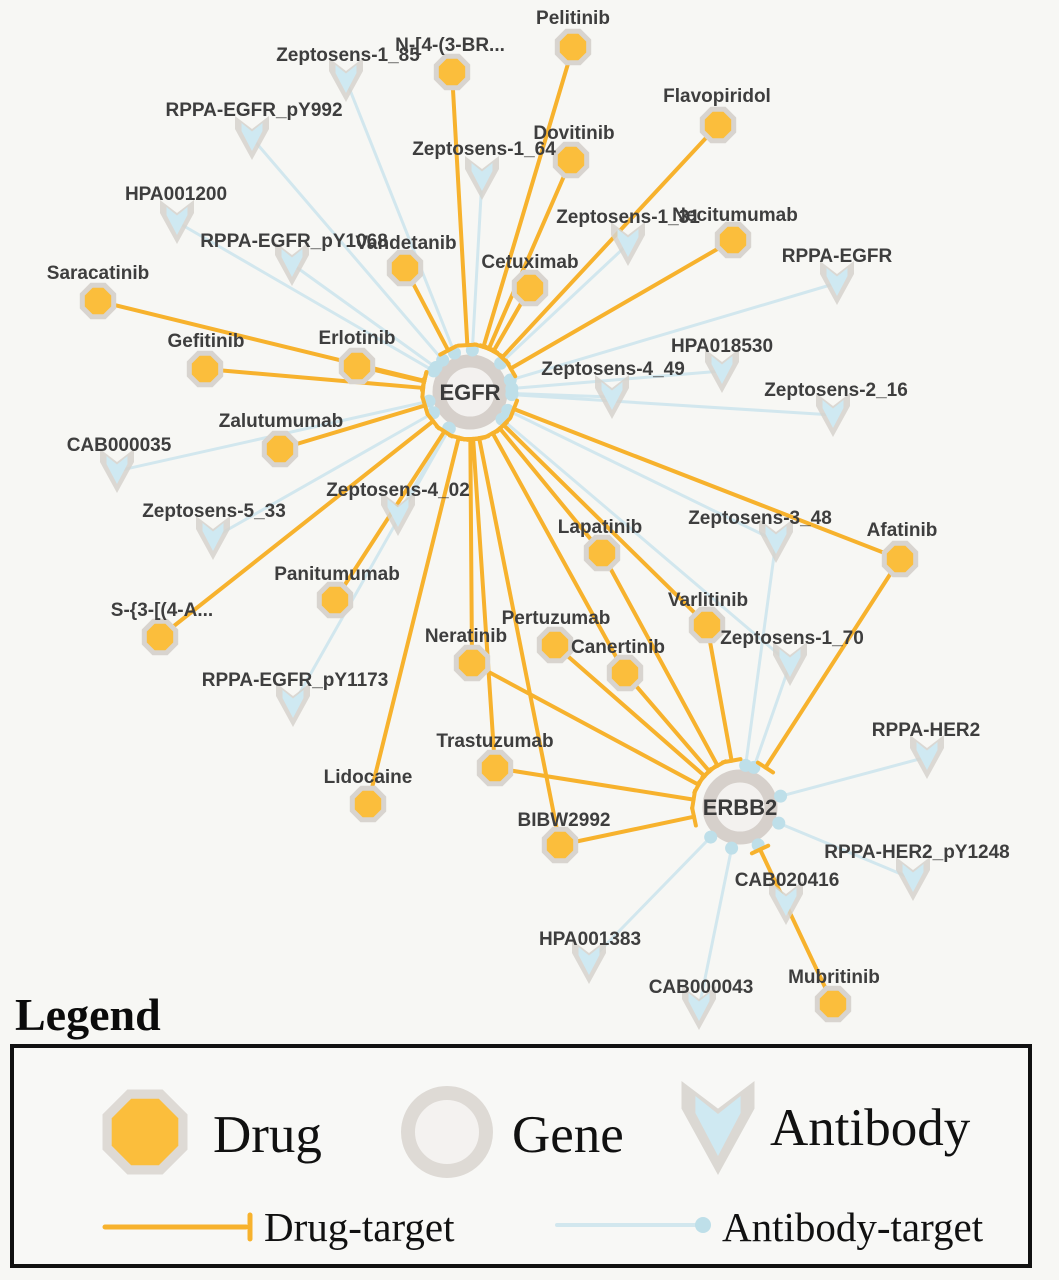  Describe the element at coordinates (699, 1008) in the screenshot. I see `antibody-node-cab000043` at that location.